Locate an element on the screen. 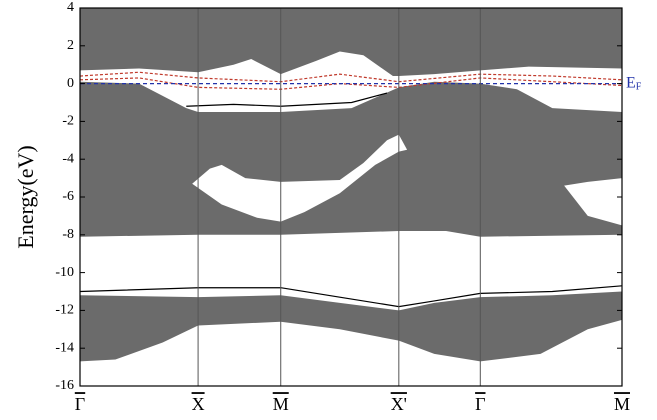  y-axis-label: Energy(eV) is located at coordinates (25, 196).